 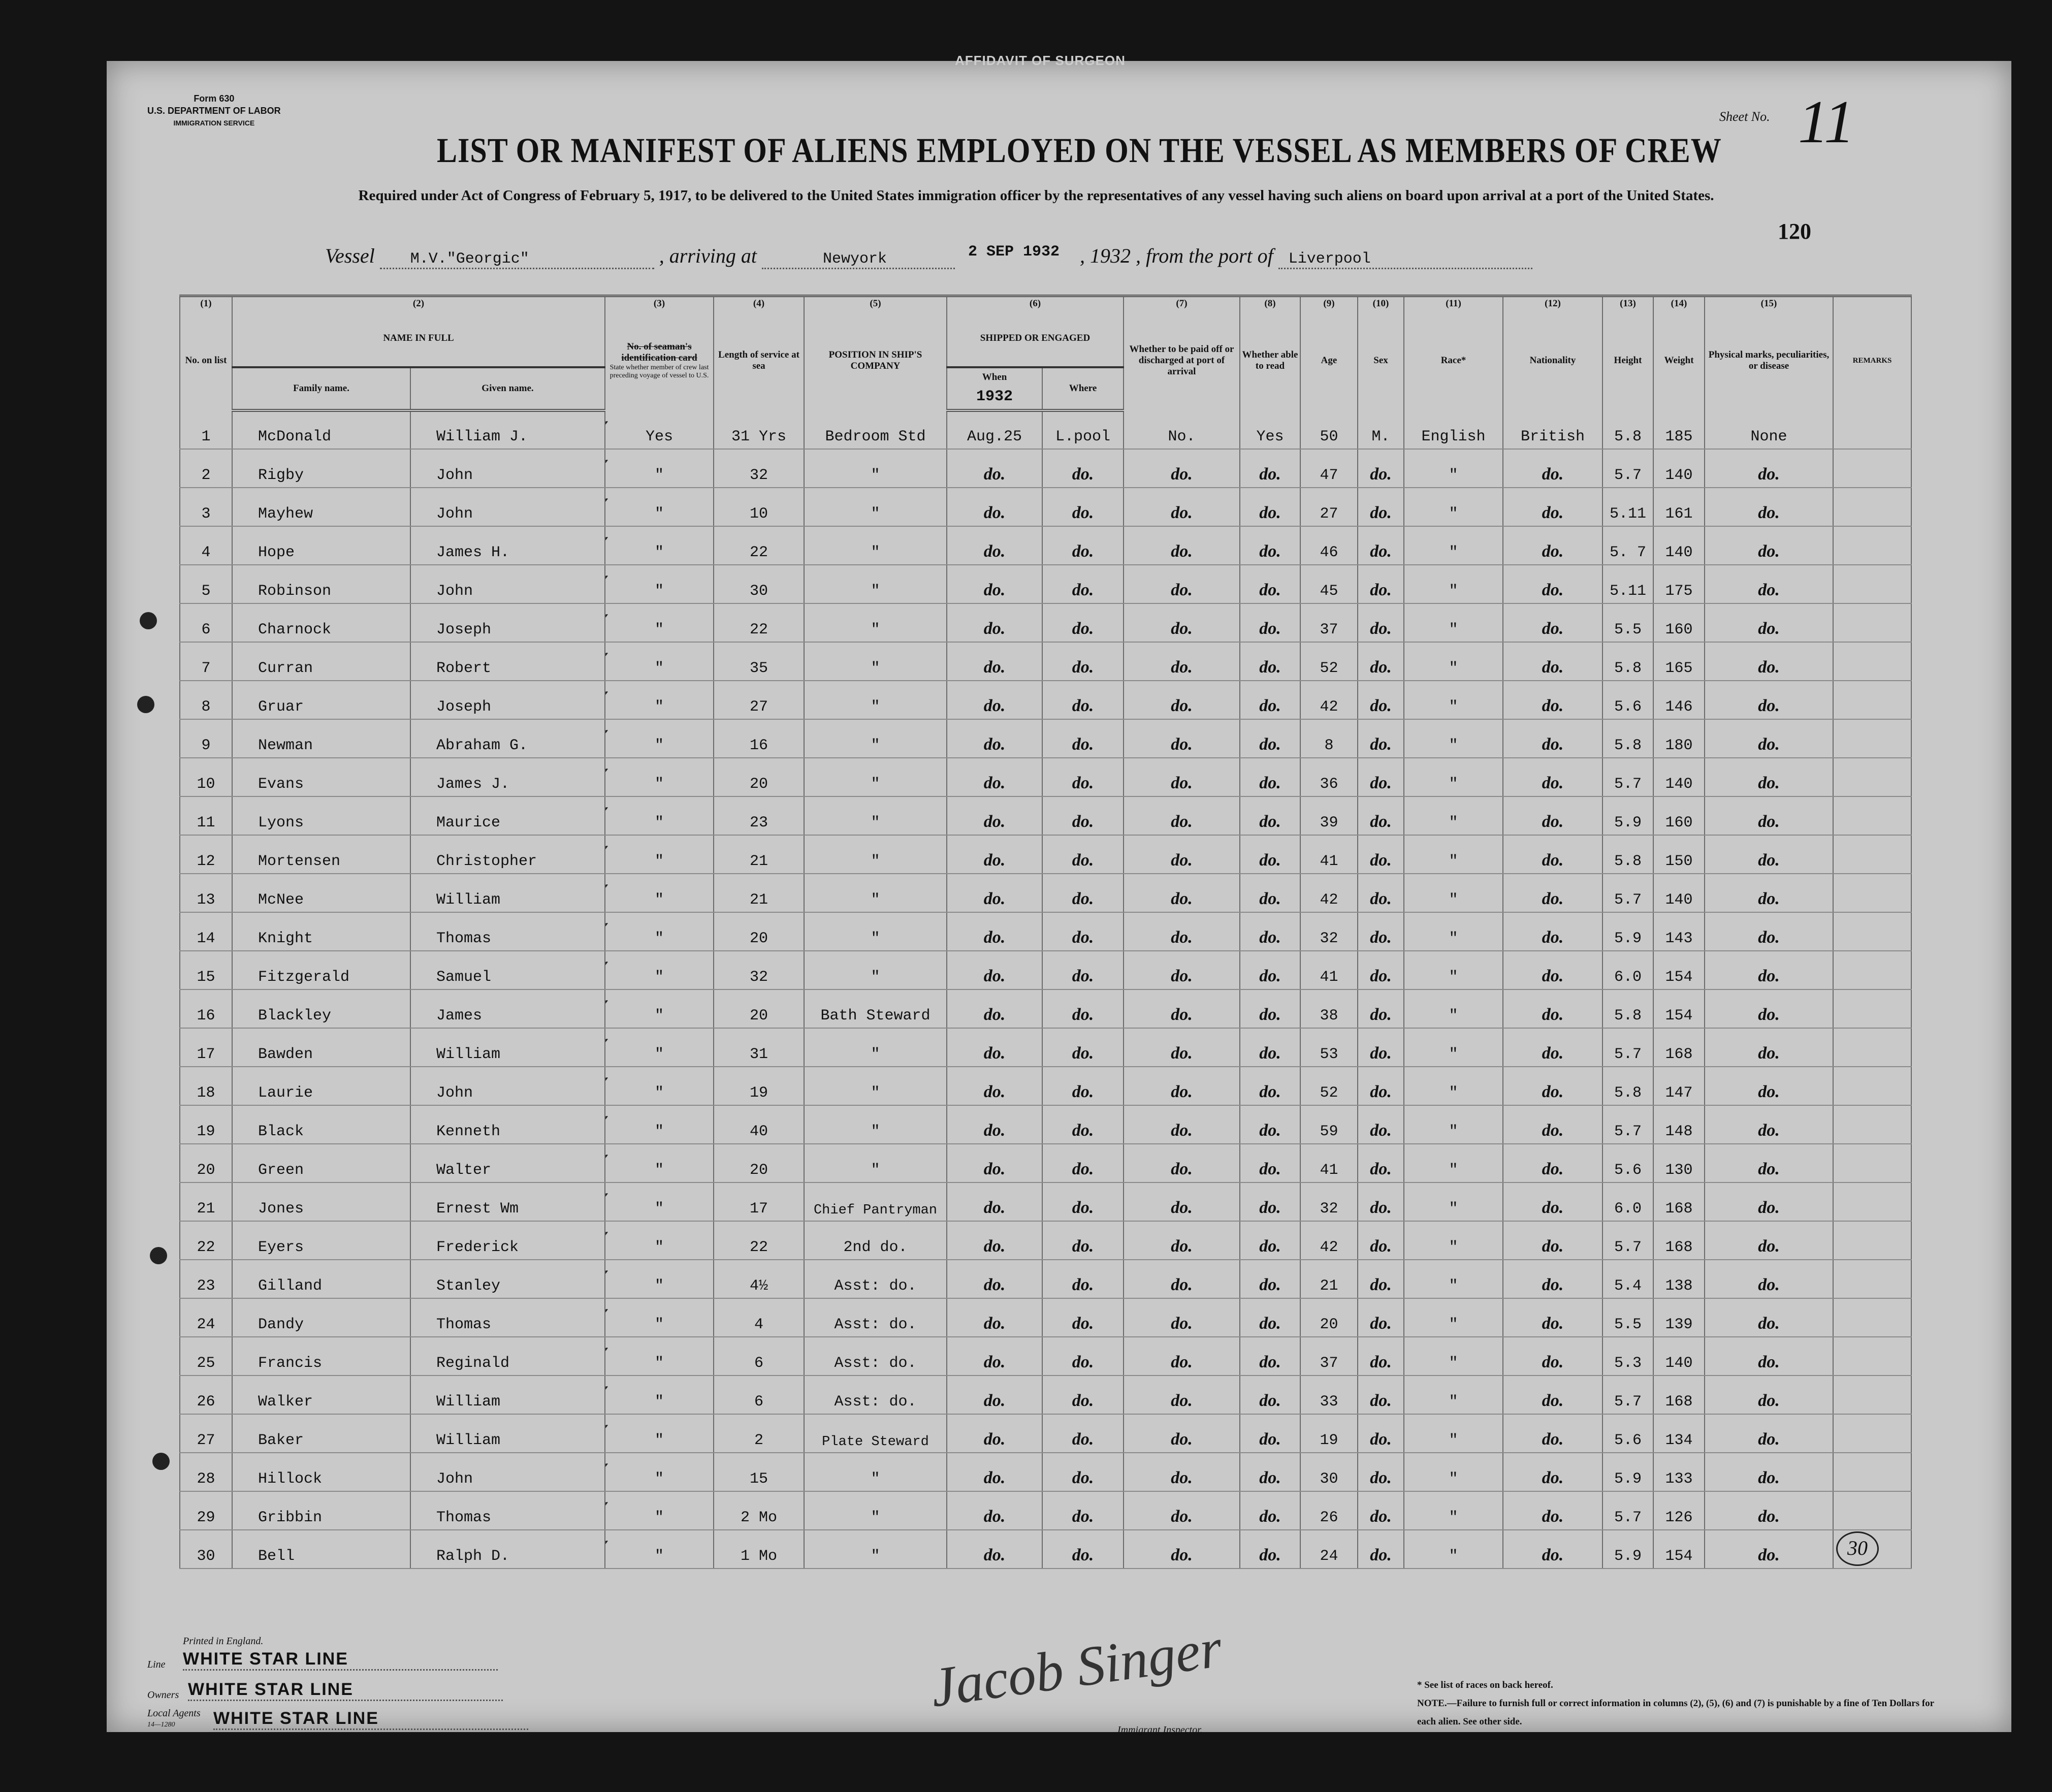 I want to click on cell-when: do., so click(x=994, y=1549).